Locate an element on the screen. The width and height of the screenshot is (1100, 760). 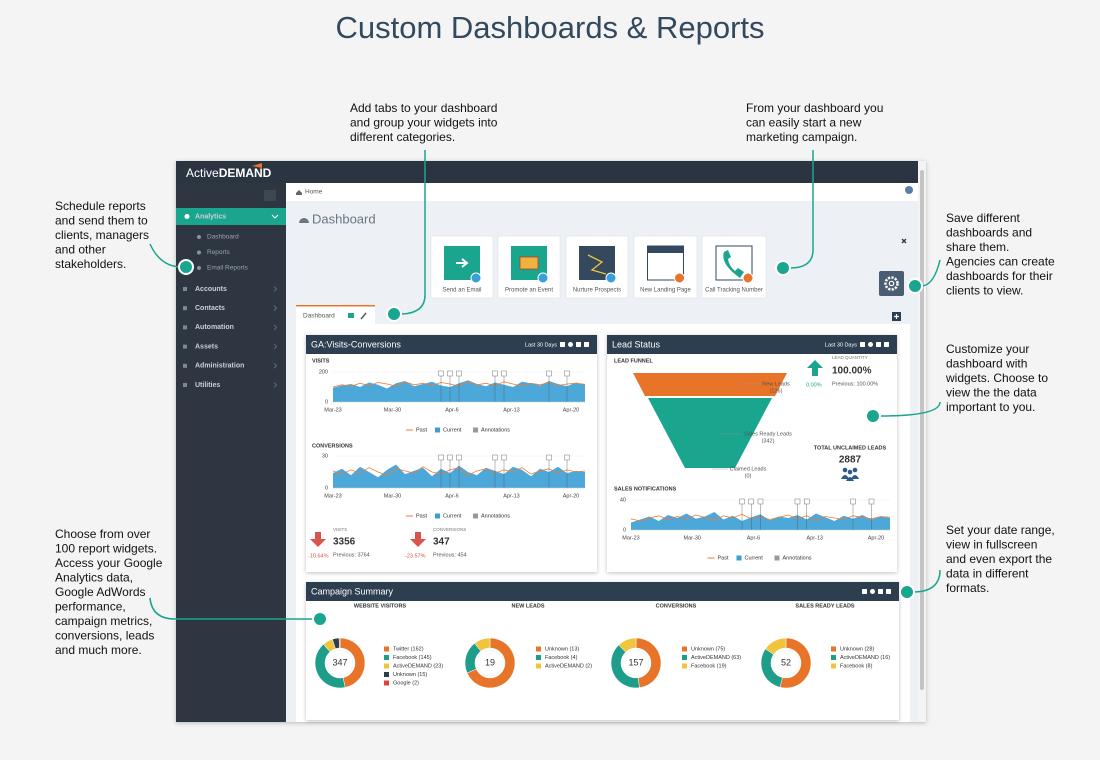
tab-label: Dashboard is located at coordinates (319, 316).